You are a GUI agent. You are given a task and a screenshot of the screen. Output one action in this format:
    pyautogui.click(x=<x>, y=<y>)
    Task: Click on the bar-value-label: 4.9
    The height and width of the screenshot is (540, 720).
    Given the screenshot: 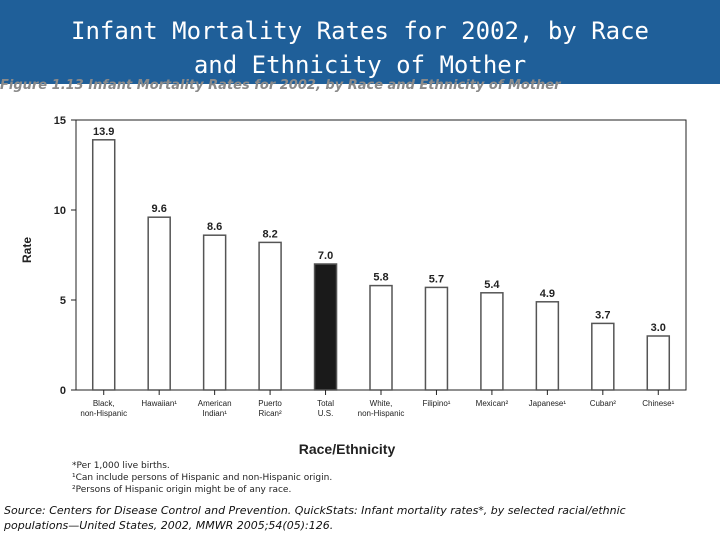 What is the action you would take?
    pyautogui.click(x=547, y=294)
    